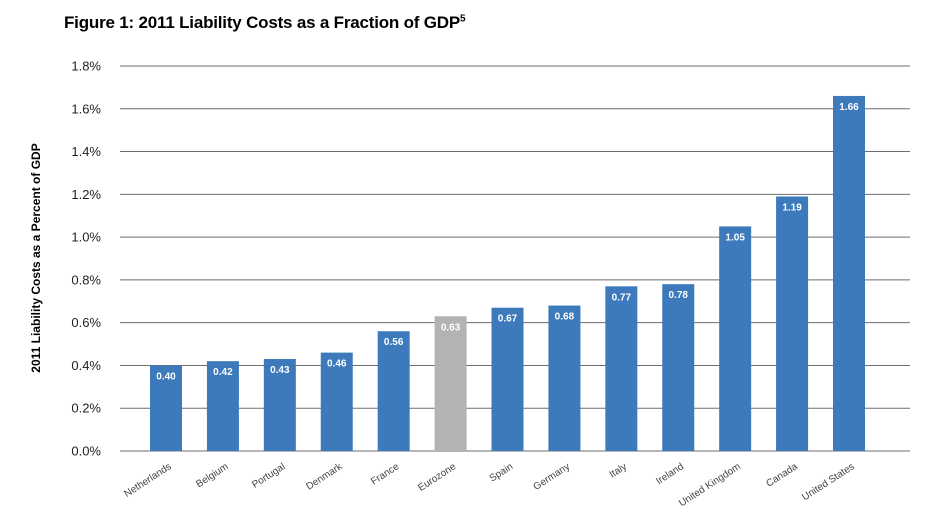 The image size is (936, 528). I want to click on y-tick-label: 1.8%, so click(86, 66).